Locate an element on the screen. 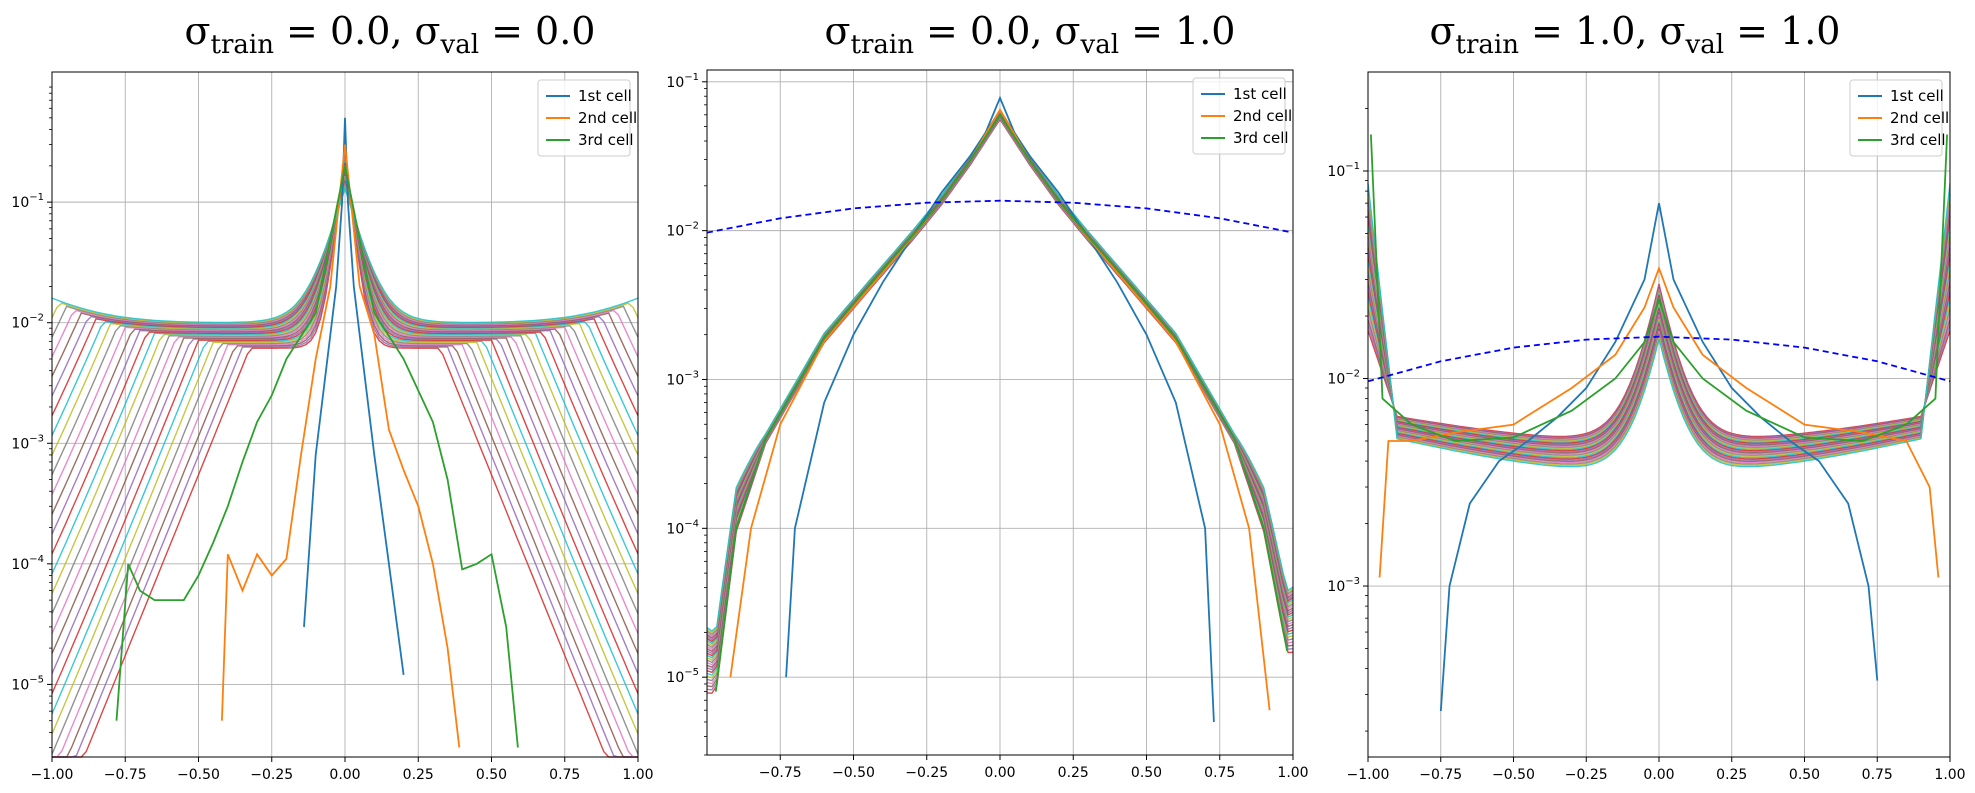 This screenshot has width=1975, height=793. x-tick-label: −0.25 is located at coordinates (271, 775).